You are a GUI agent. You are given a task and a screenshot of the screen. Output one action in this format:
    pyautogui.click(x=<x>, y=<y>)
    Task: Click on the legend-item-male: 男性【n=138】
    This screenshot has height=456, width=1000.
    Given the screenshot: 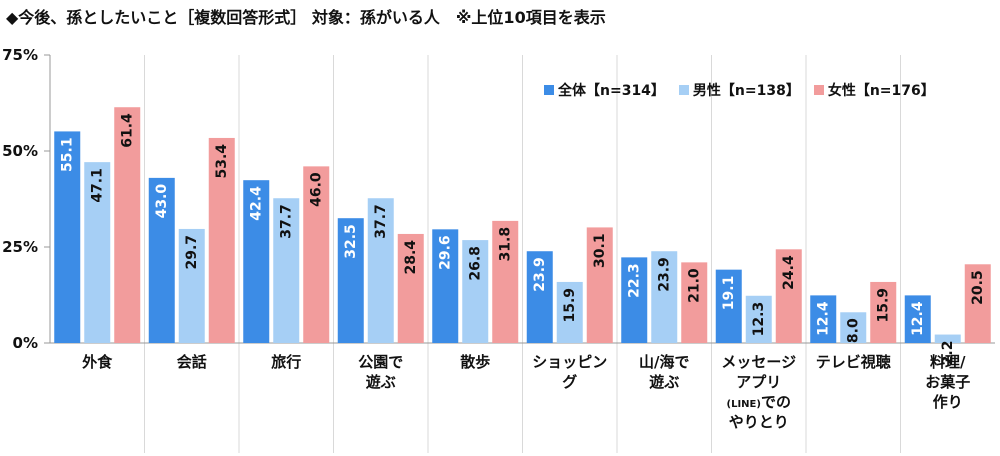 What is the action you would take?
    pyautogui.click(x=739, y=90)
    